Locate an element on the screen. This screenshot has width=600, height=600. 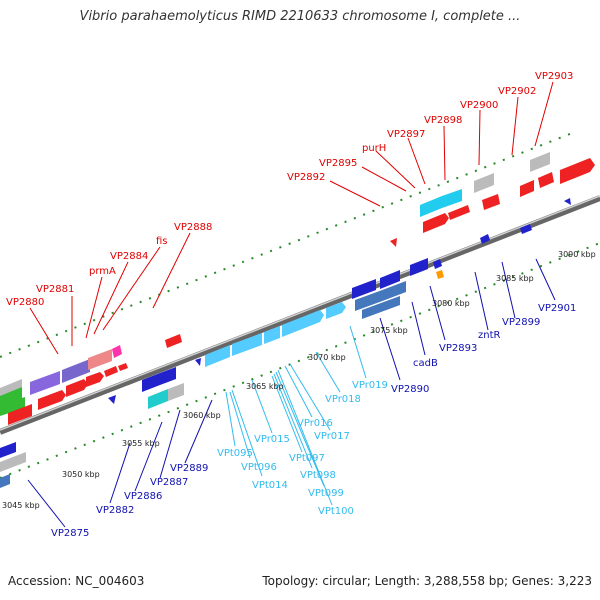
scale-label: 3055 kbp is located at coordinates (141, 443).